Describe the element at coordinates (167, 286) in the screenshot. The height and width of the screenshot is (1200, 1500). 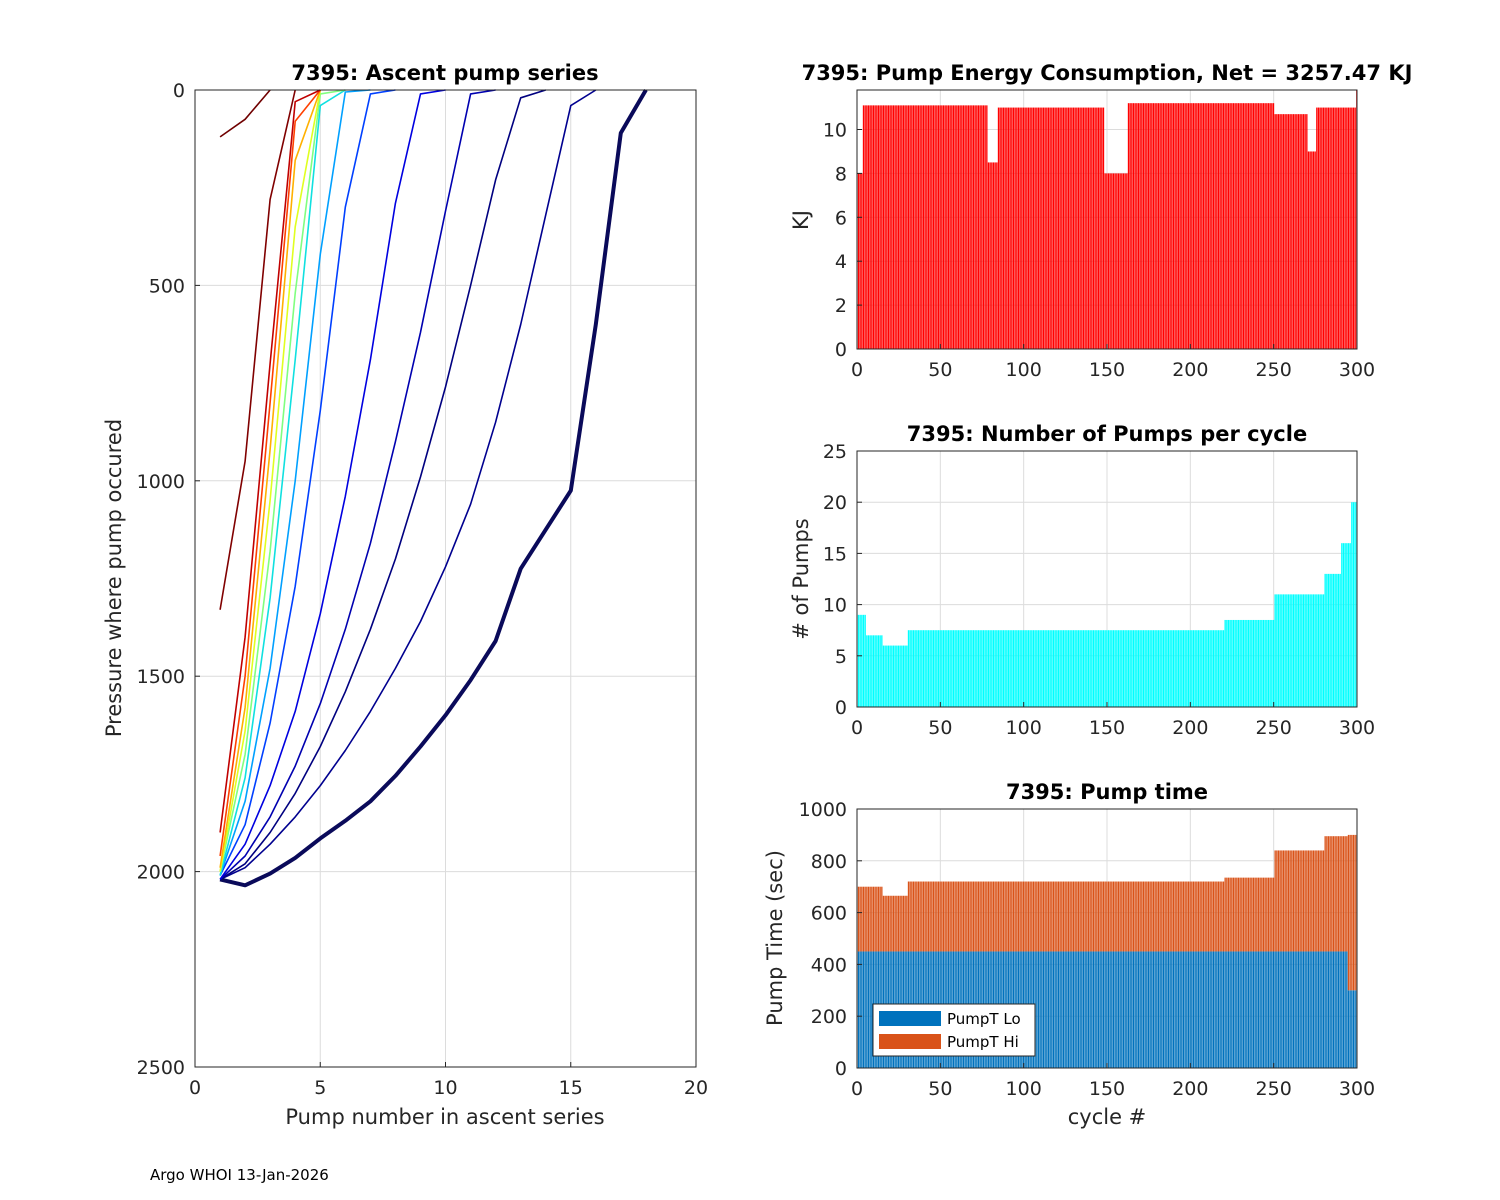
I see `ascent-ytick-label: 500` at that location.